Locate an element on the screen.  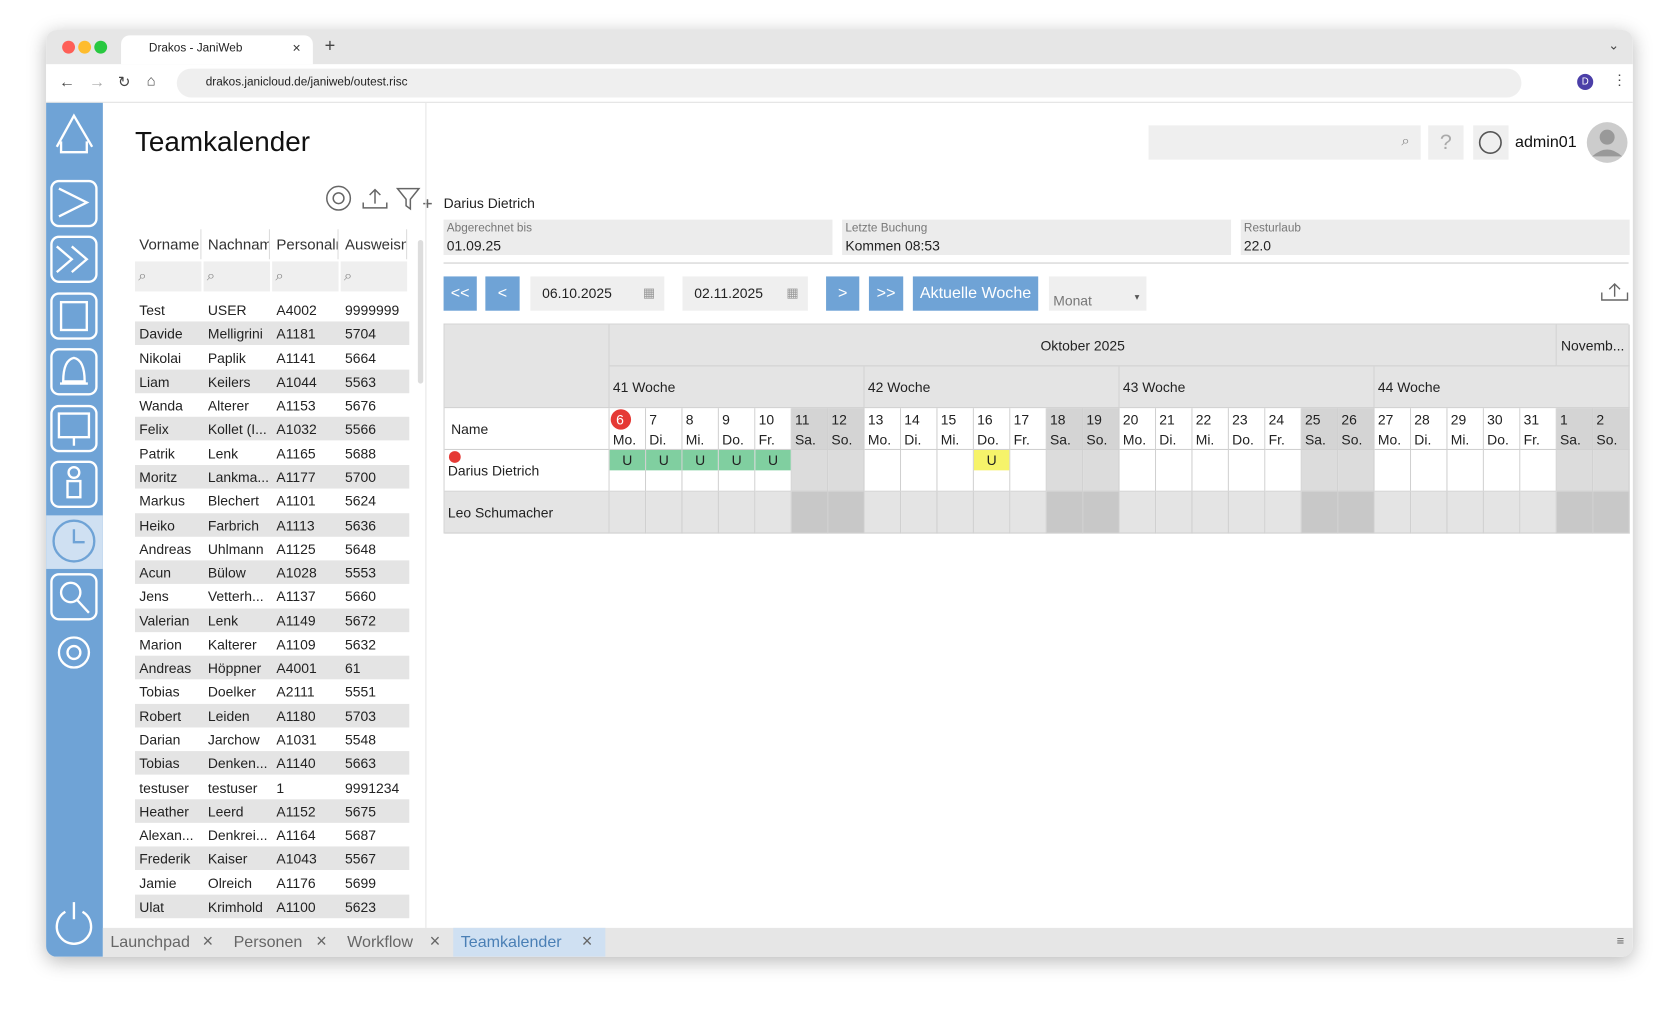
browser-tab: Drakos - JaniWeb × is located at coordinates (217, 50).